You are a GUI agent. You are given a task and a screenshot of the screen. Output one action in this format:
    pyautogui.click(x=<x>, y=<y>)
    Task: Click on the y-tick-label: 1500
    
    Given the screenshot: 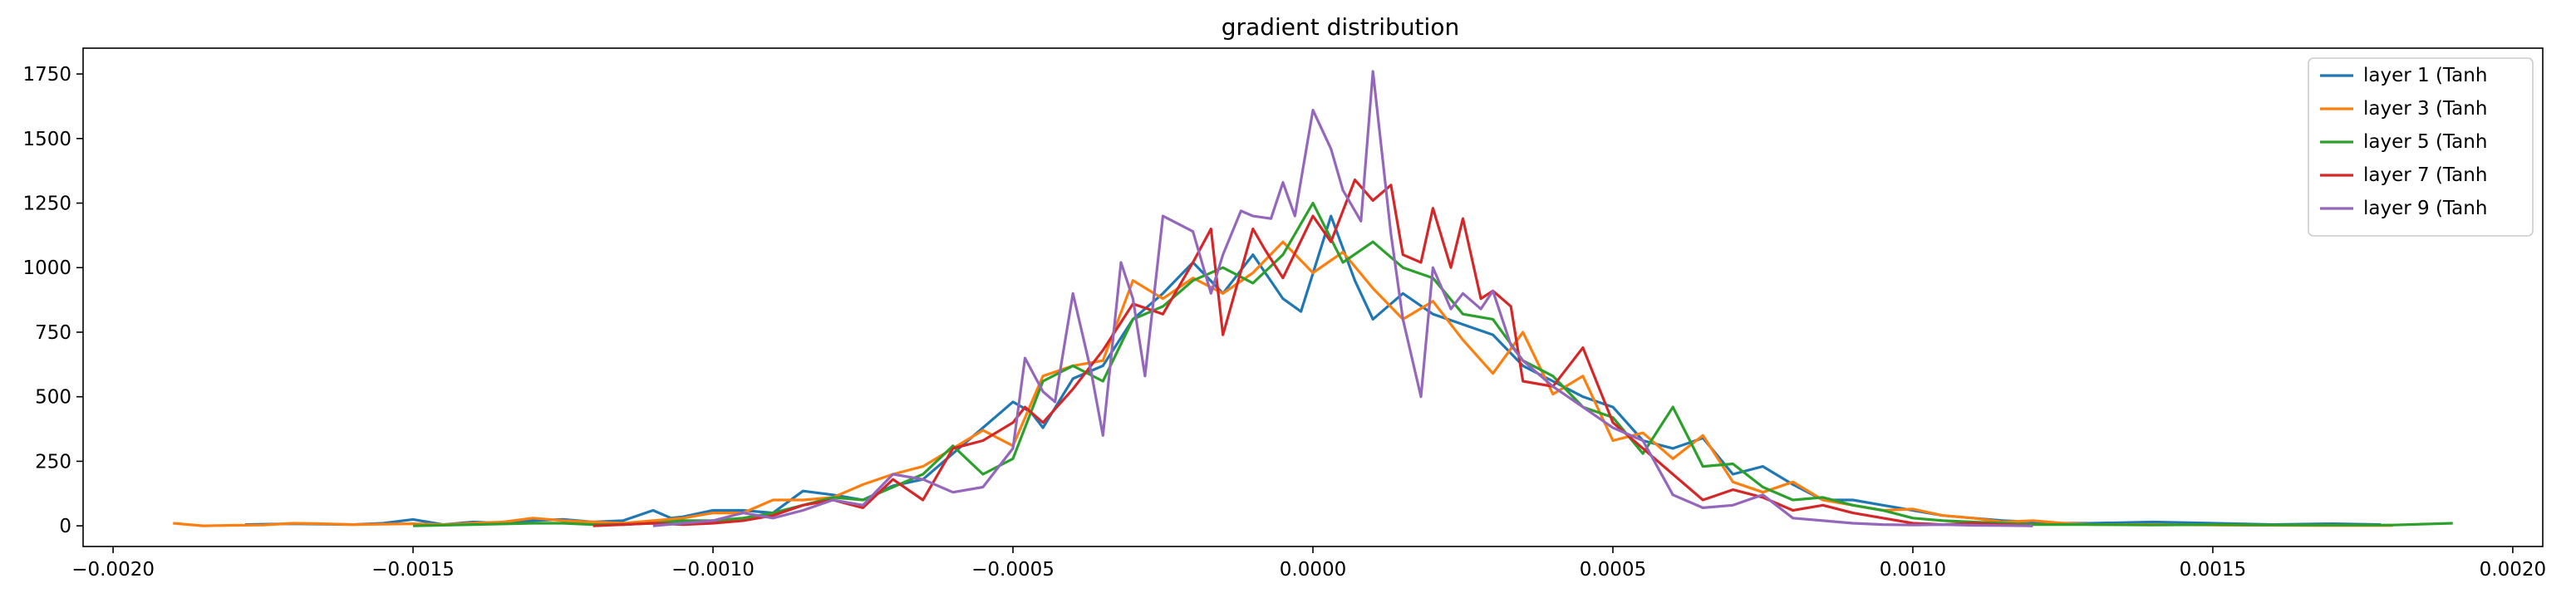 What is the action you would take?
    pyautogui.click(x=46, y=139)
    